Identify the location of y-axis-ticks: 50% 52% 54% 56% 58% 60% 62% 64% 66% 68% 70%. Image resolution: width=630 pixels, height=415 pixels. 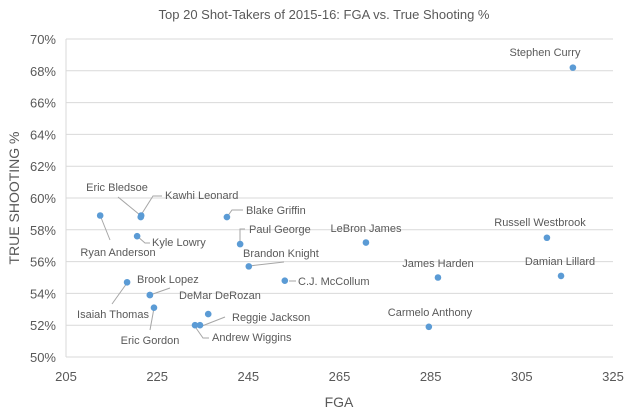
(43, 198).